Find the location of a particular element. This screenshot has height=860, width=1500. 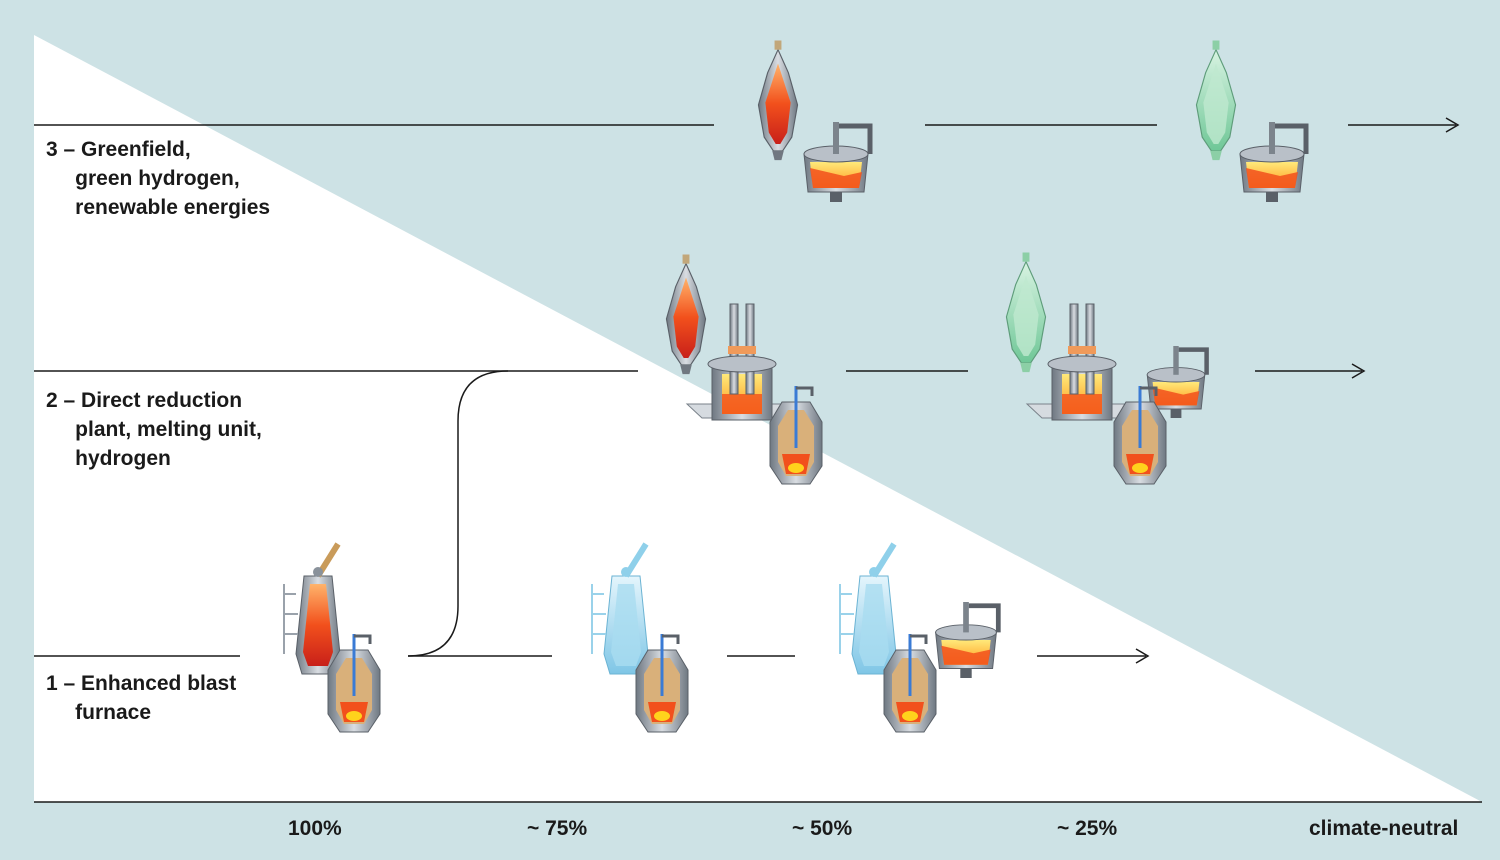

axis-tick-75: ~ 75% is located at coordinates (557, 828).